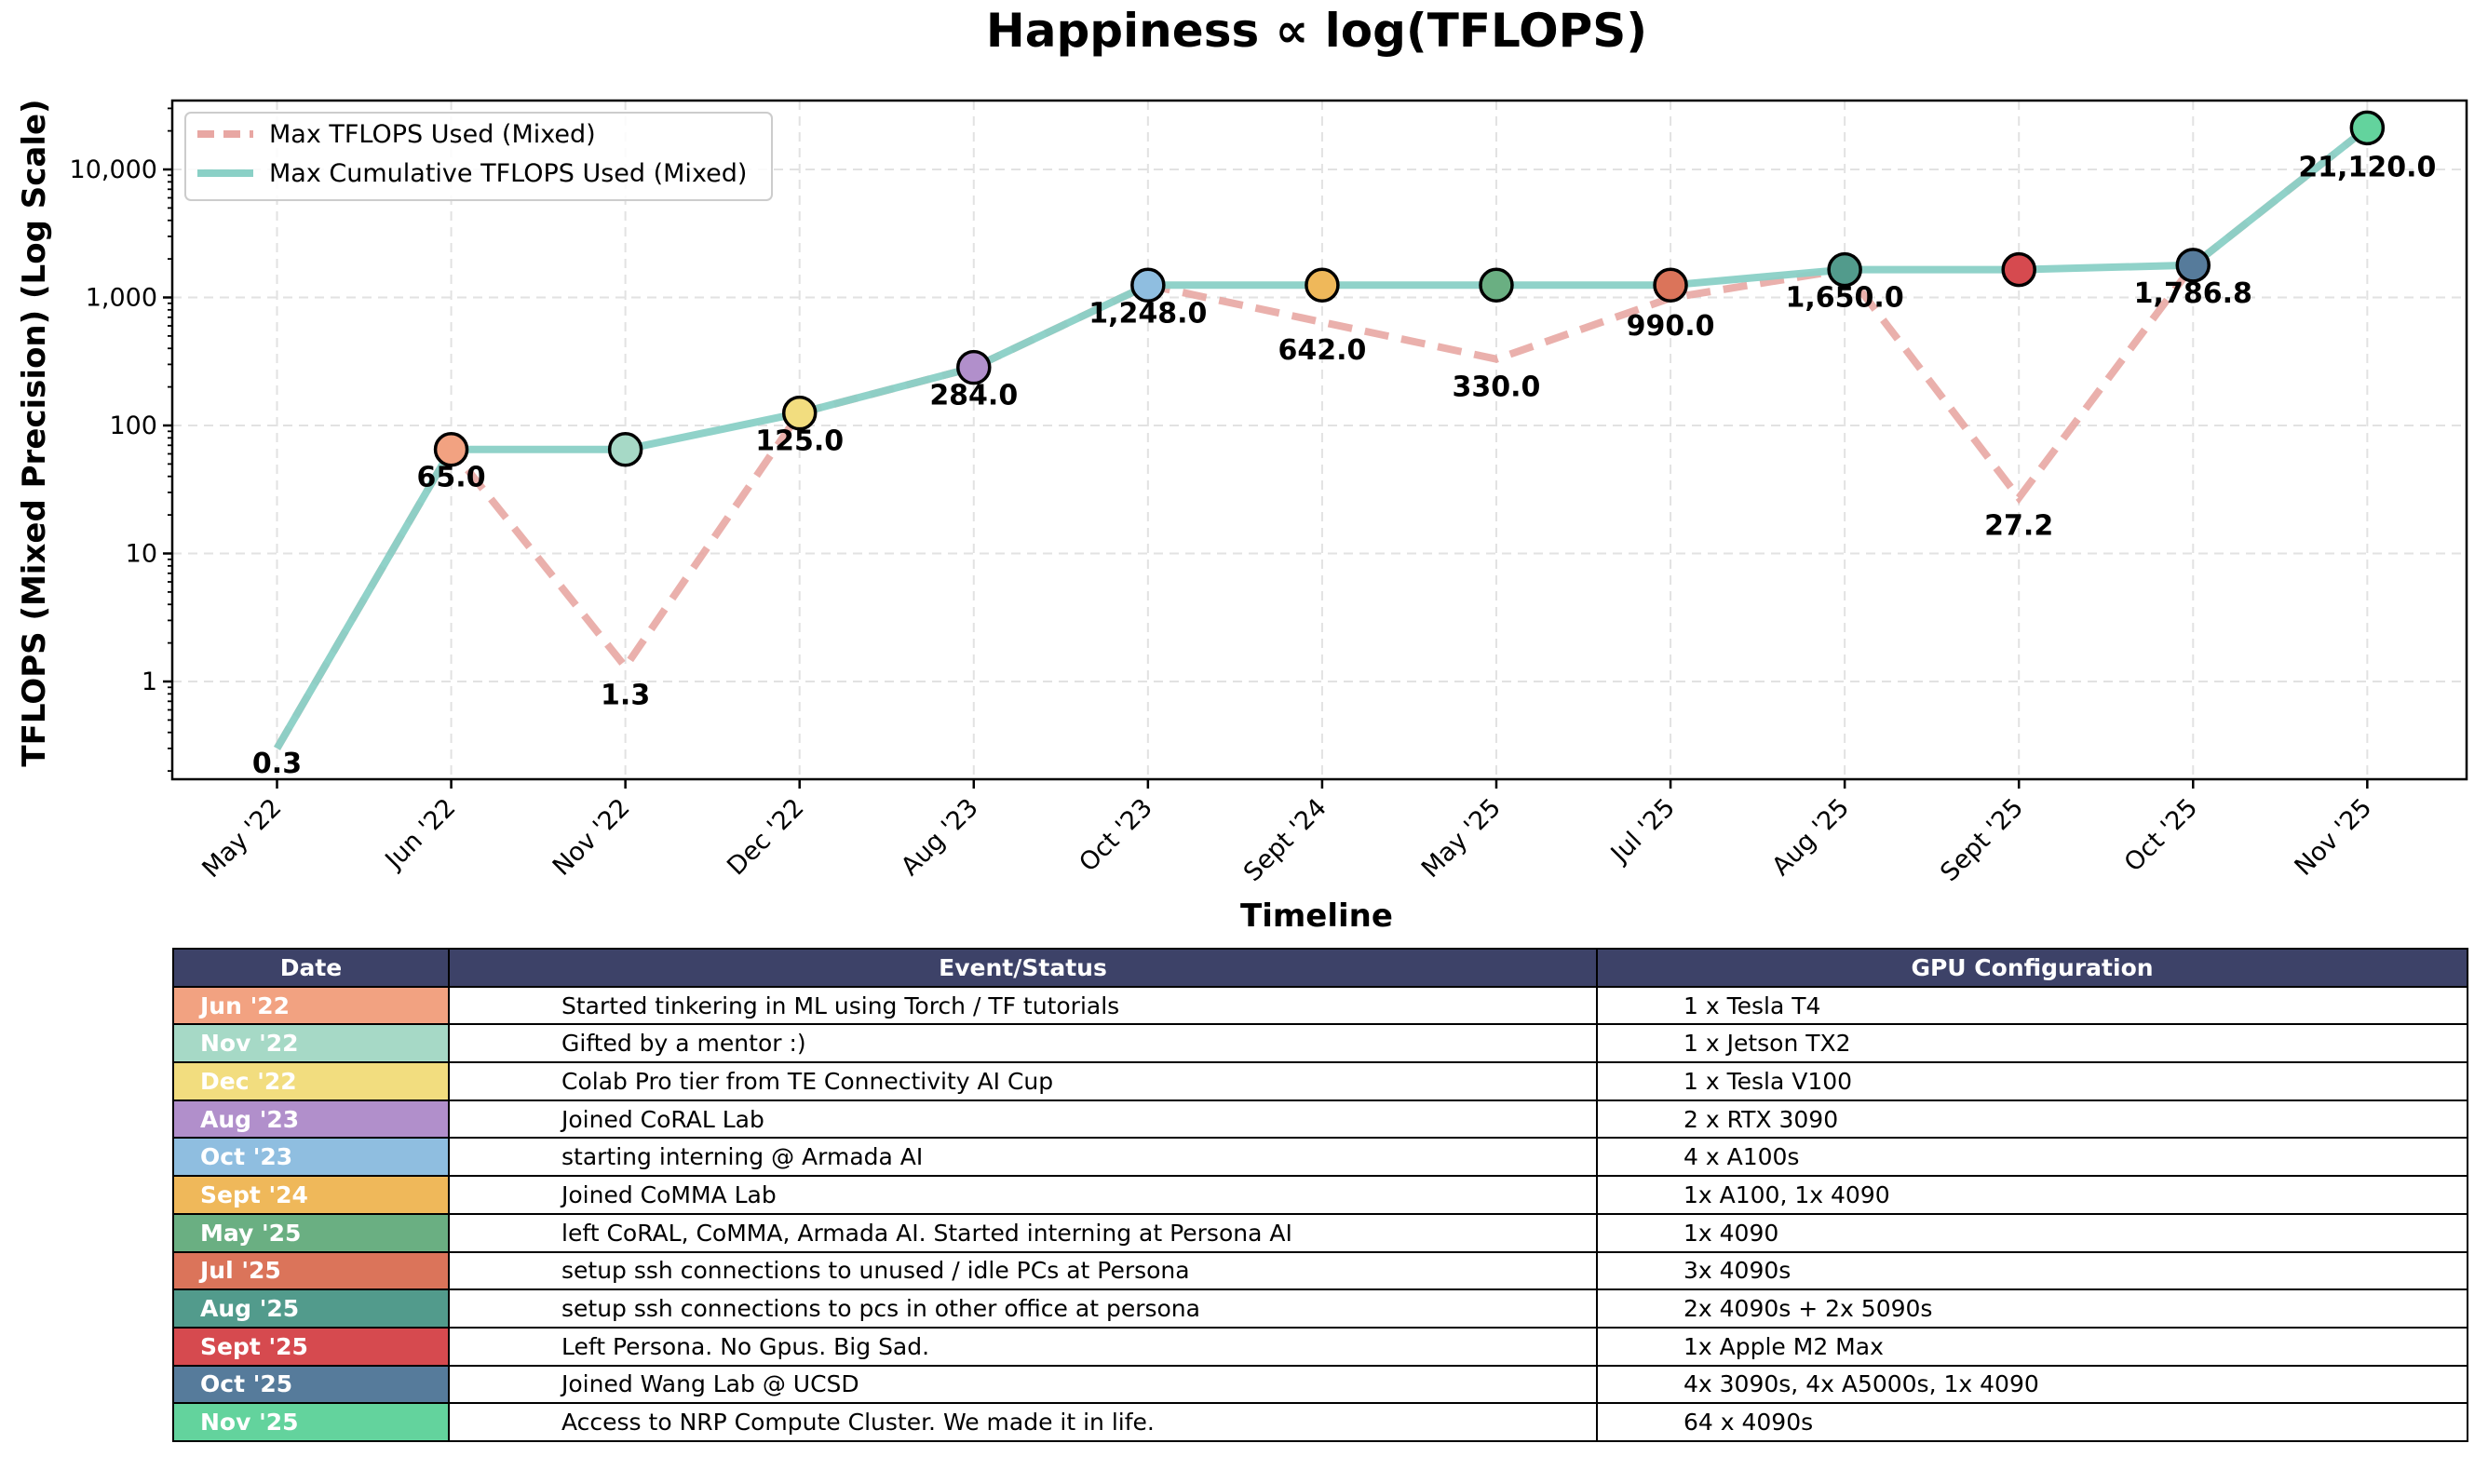  Describe the element at coordinates (625, 695) in the screenshot. I see `value-label: 1.3` at that location.